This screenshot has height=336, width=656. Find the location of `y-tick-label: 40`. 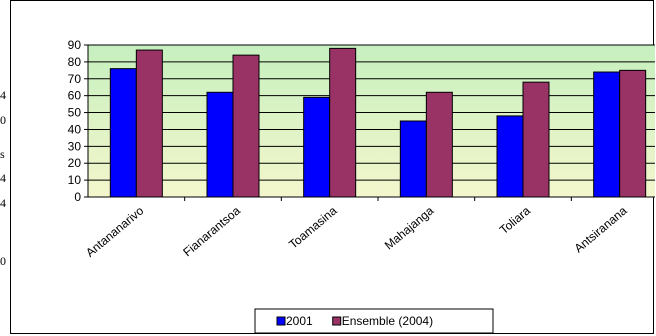

y-tick-label: 40 is located at coordinates (75, 129).